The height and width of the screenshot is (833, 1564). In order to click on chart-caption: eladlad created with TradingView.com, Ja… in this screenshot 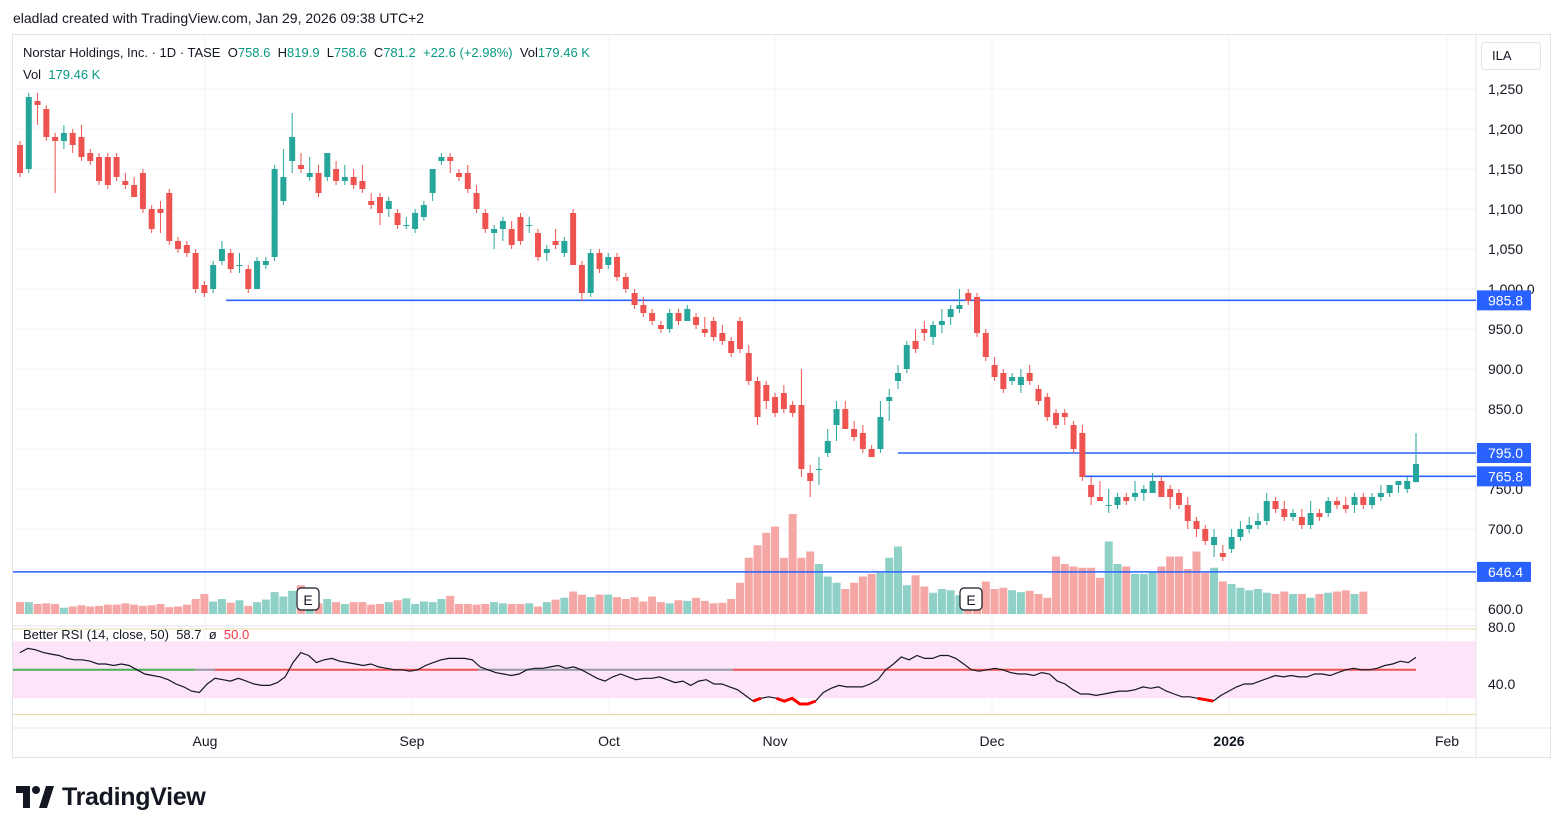, I will do `click(219, 18)`.